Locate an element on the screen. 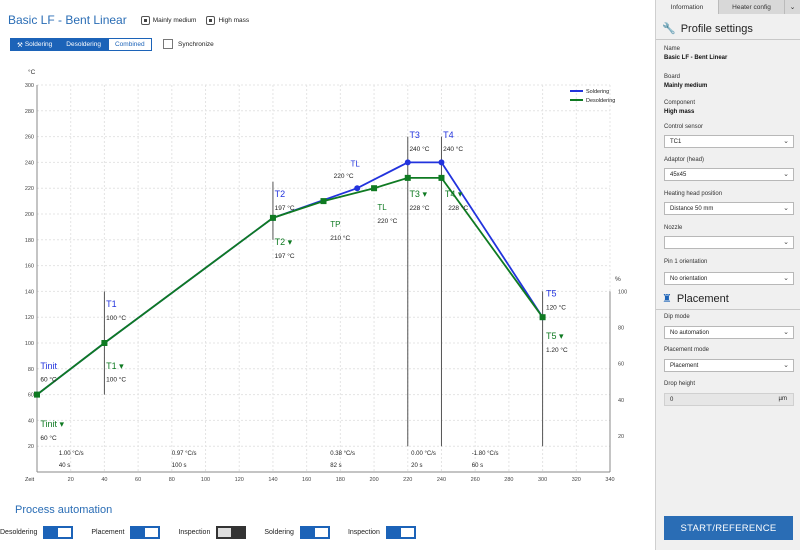  adaptor-select: 45x45 ⌄ is located at coordinates (729, 174).